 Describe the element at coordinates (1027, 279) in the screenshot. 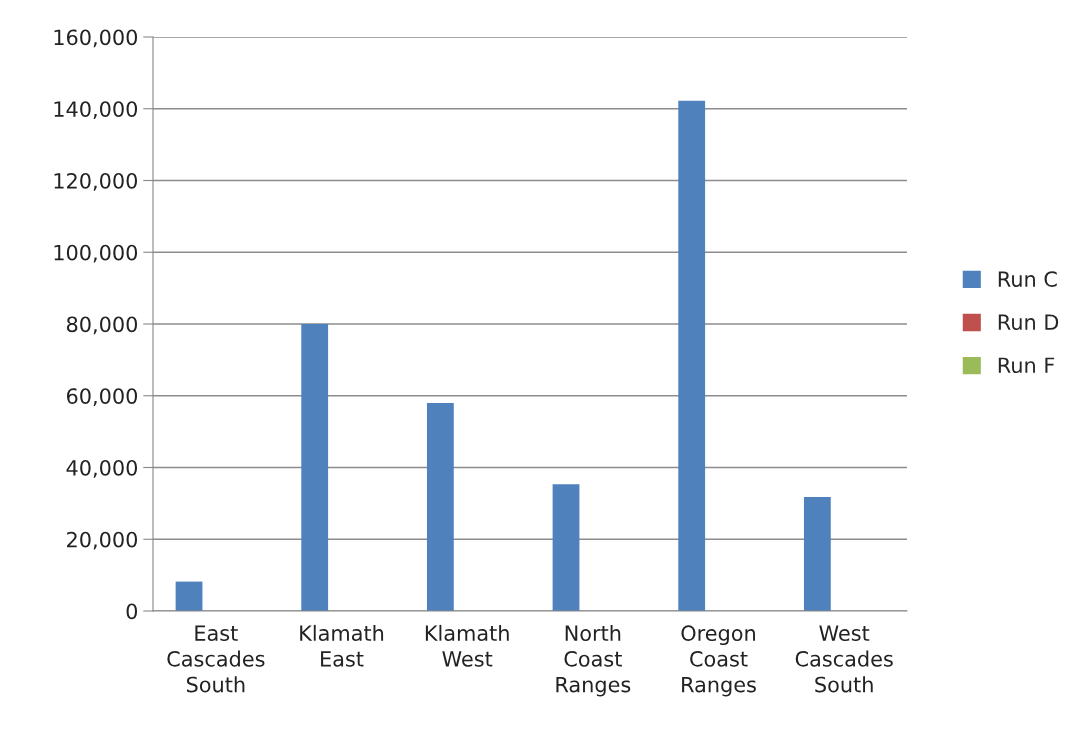

I see `legend-label: Run C` at that location.